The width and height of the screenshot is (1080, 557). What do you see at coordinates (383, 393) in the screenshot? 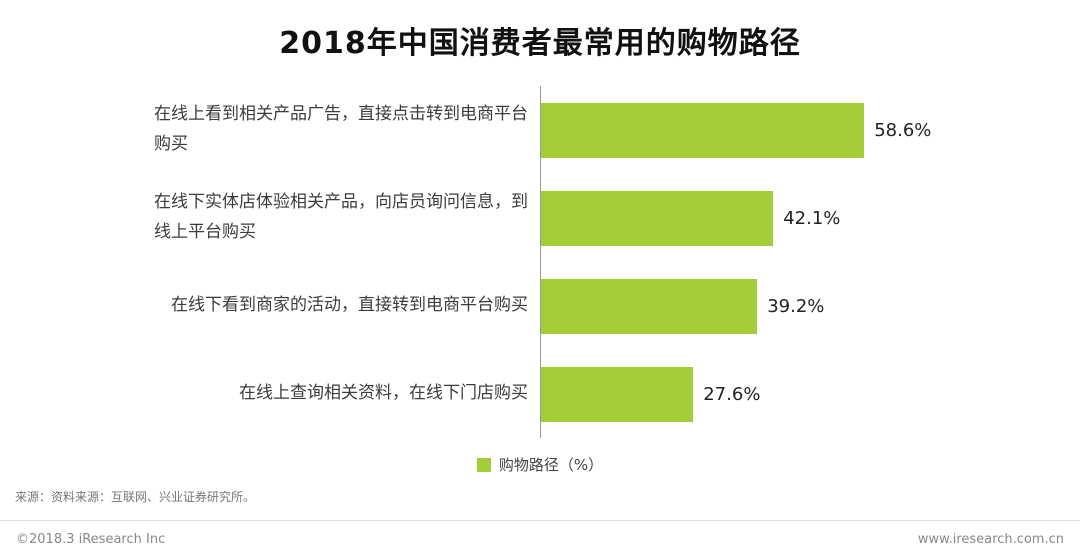
I see `category-label: 在线上查询相关资料，在线下门店购买` at bounding box center [383, 393].